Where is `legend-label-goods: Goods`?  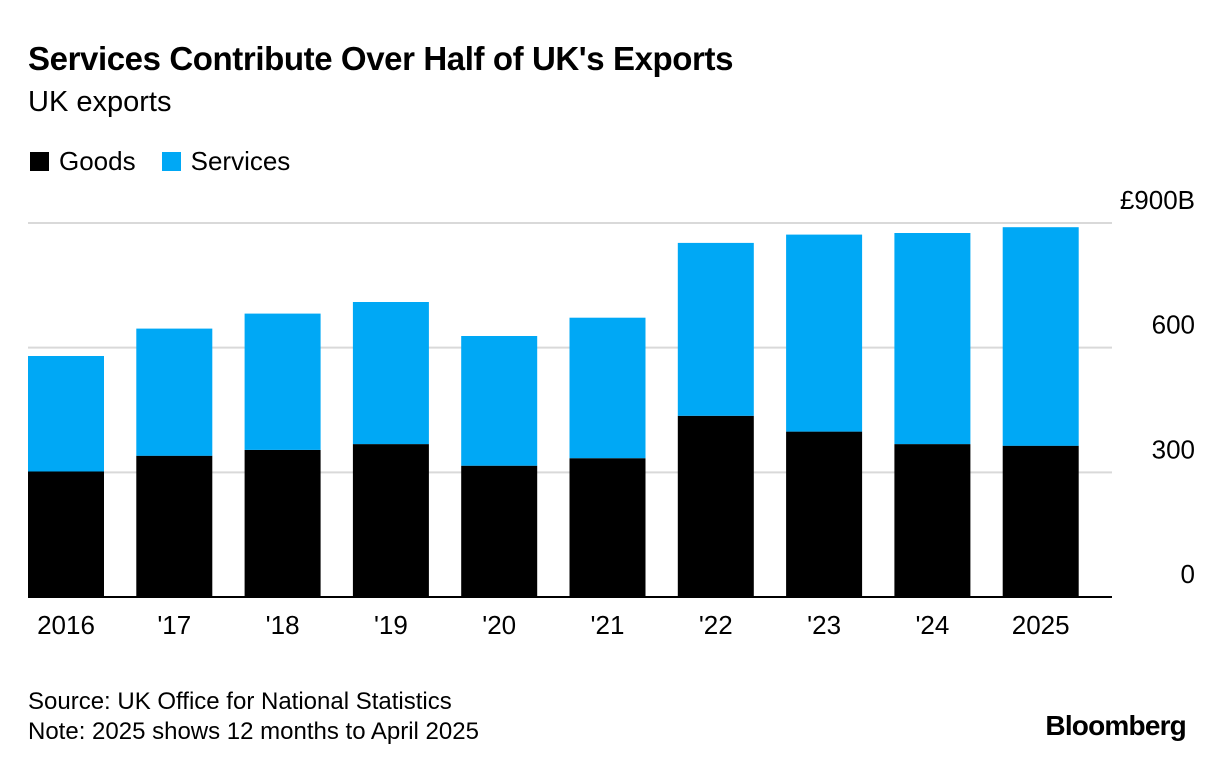 legend-label-goods: Goods is located at coordinates (97, 161).